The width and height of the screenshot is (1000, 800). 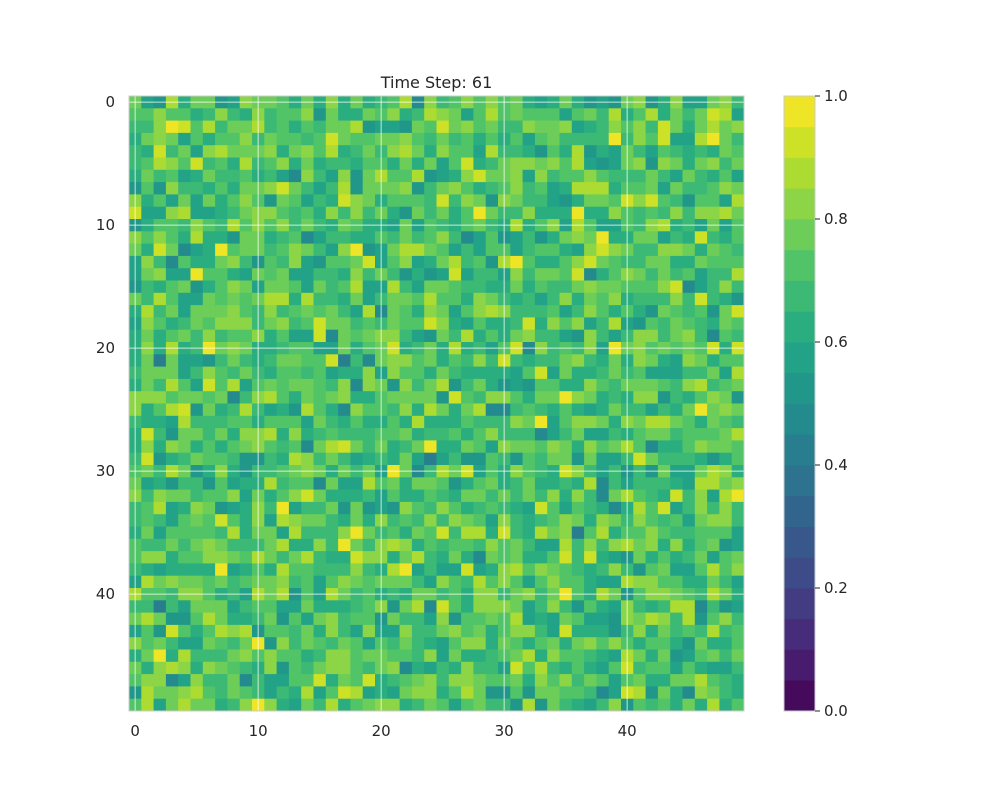 I want to click on colorbar-segment, so click(x=799, y=511).